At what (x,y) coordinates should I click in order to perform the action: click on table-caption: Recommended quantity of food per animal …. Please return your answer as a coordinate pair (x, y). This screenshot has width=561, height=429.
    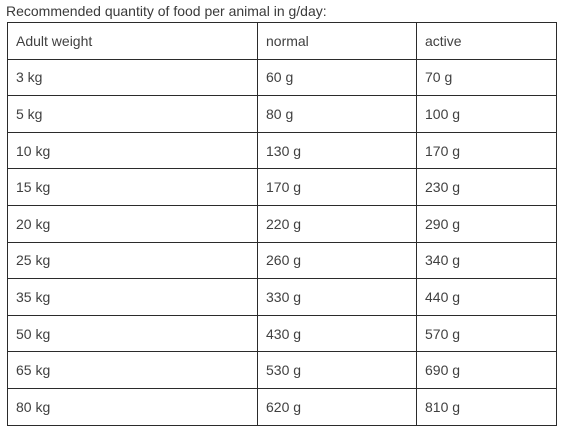
    Looking at the image, I should click on (166, 11).